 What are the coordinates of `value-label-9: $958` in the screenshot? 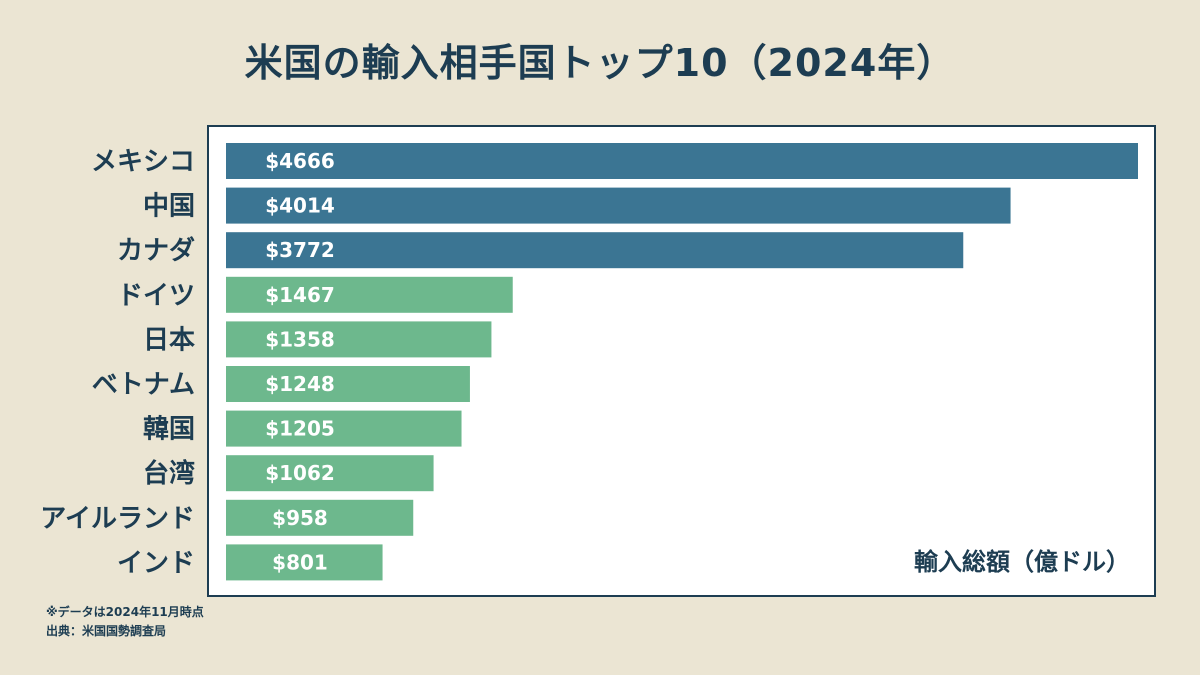 It's located at (300, 518).